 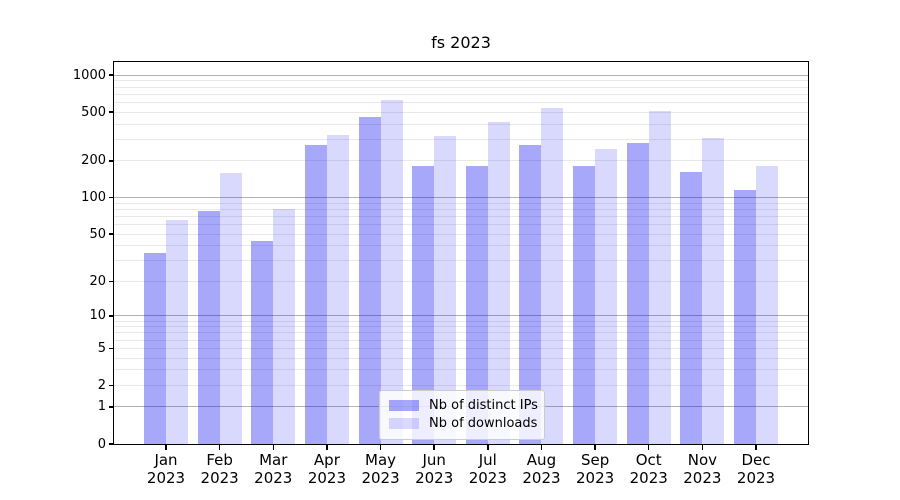 I want to click on bar-nb-of-downloads-mar, so click(x=284, y=326).